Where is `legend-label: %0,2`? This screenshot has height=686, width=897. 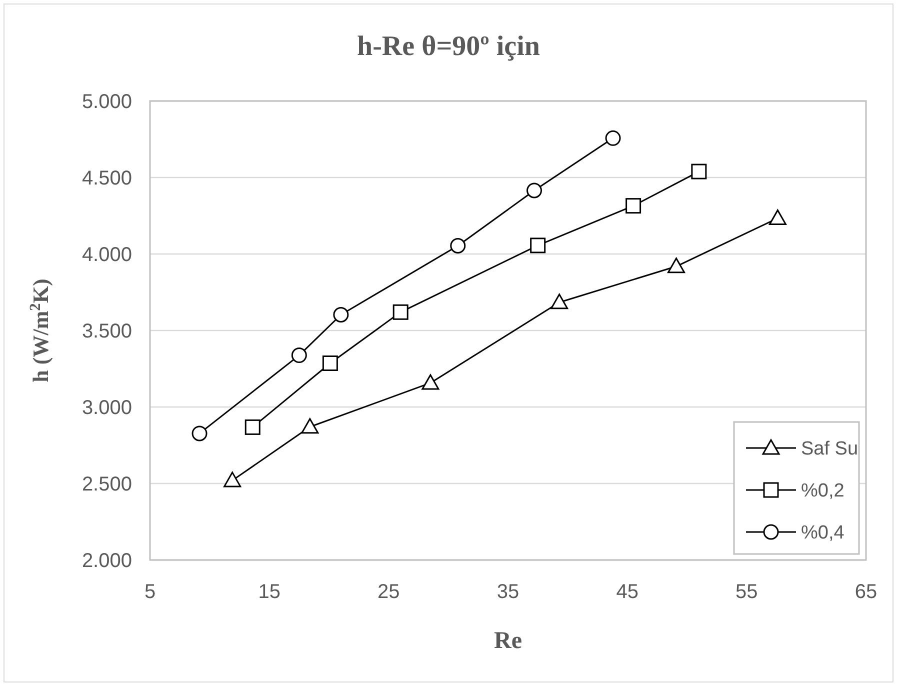
legend-label: %0,2 is located at coordinates (822, 491).